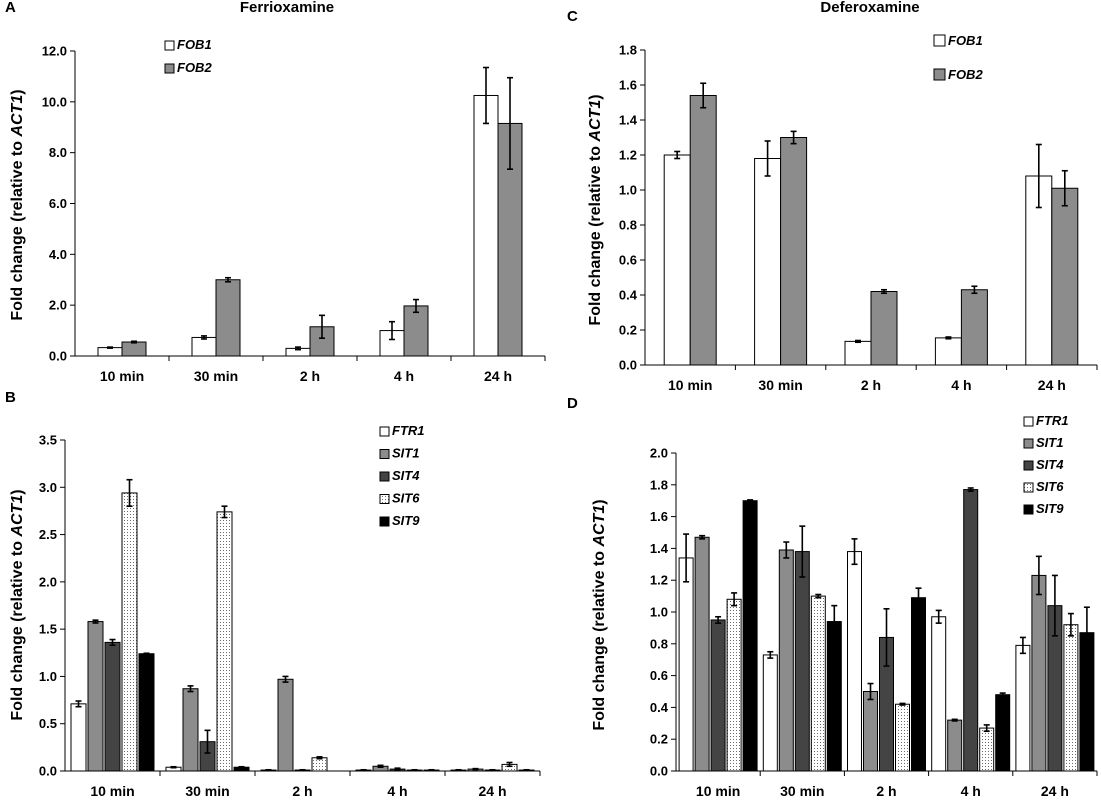 Image resolution: width=1101 pixels, height=800 pixels. Describe the element at coordinates (659, 548) in the screenshot. I see `y-tick-label: 1.4` at that location.